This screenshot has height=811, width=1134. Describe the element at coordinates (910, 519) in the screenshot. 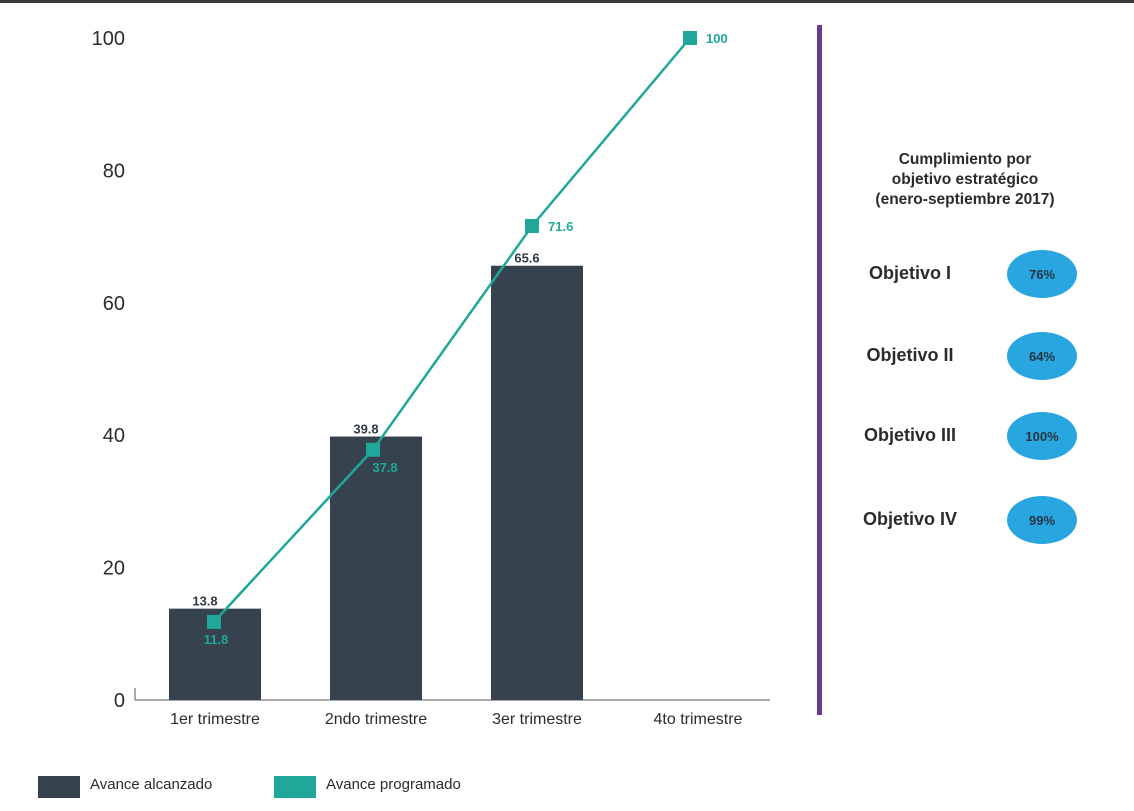

I see `objective-label: Objetivo IV` at that location.